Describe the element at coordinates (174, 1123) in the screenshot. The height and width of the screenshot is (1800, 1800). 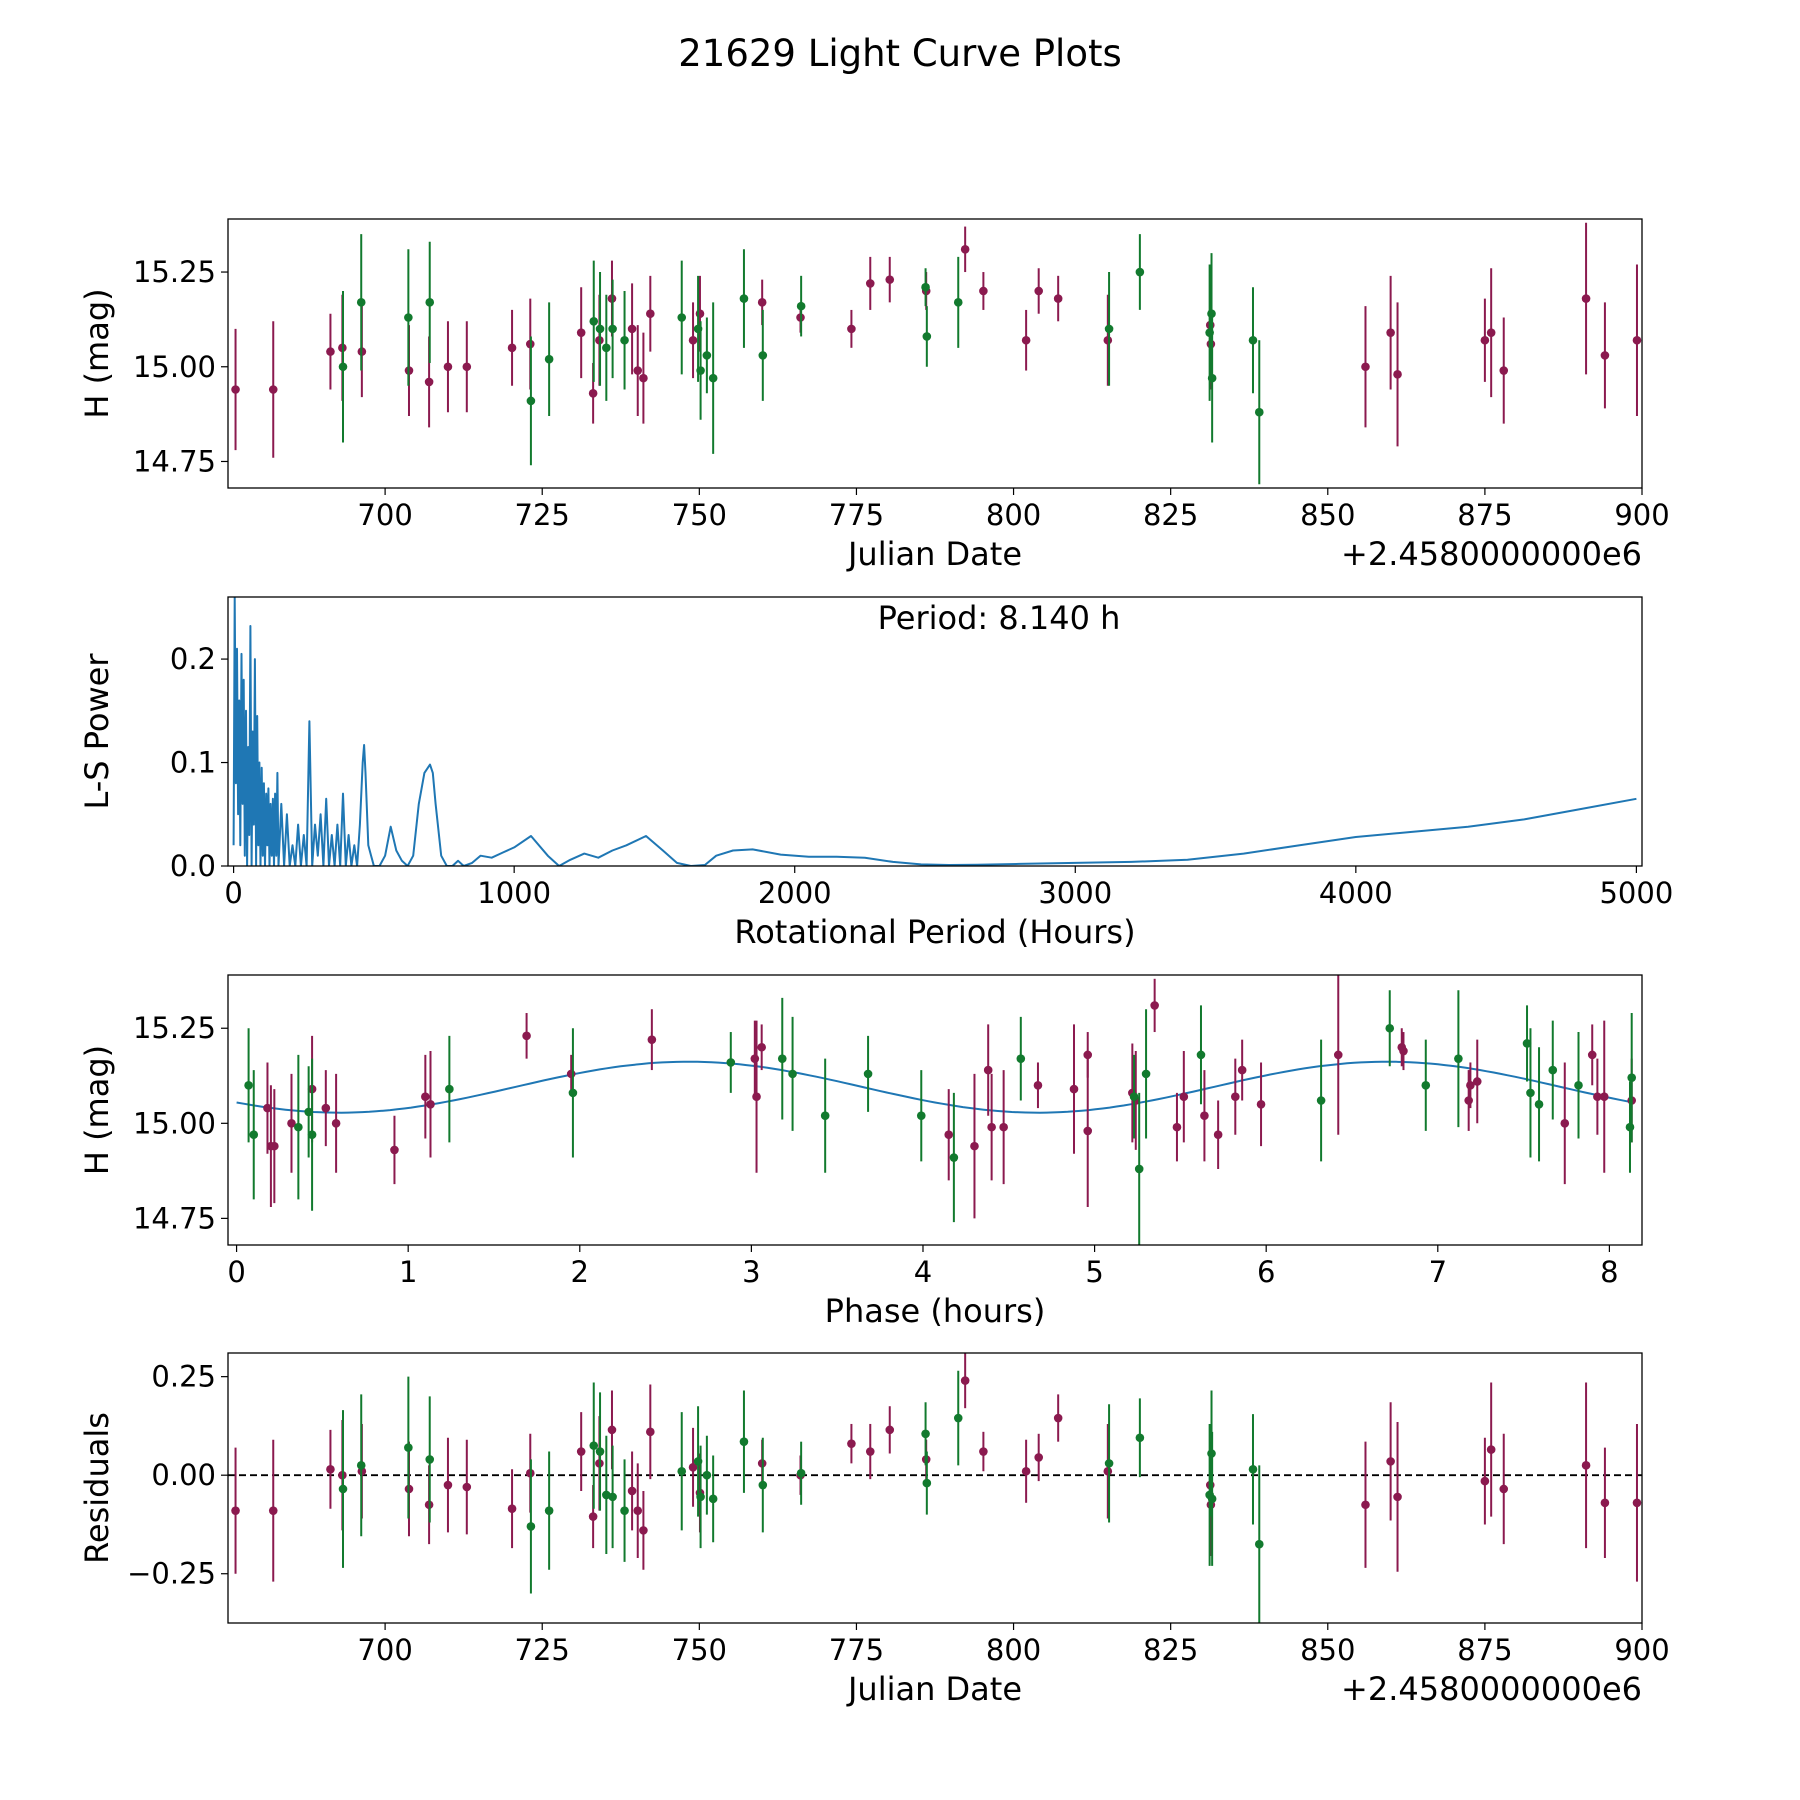
I see `y-tick-label: 15.00` at that location.